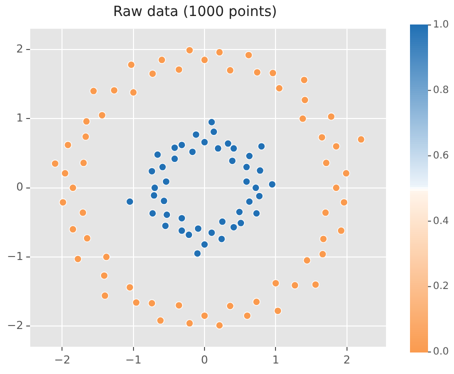 The image size is (454, 374). I want to click on x-tick-label: −1, so click(133, 359).